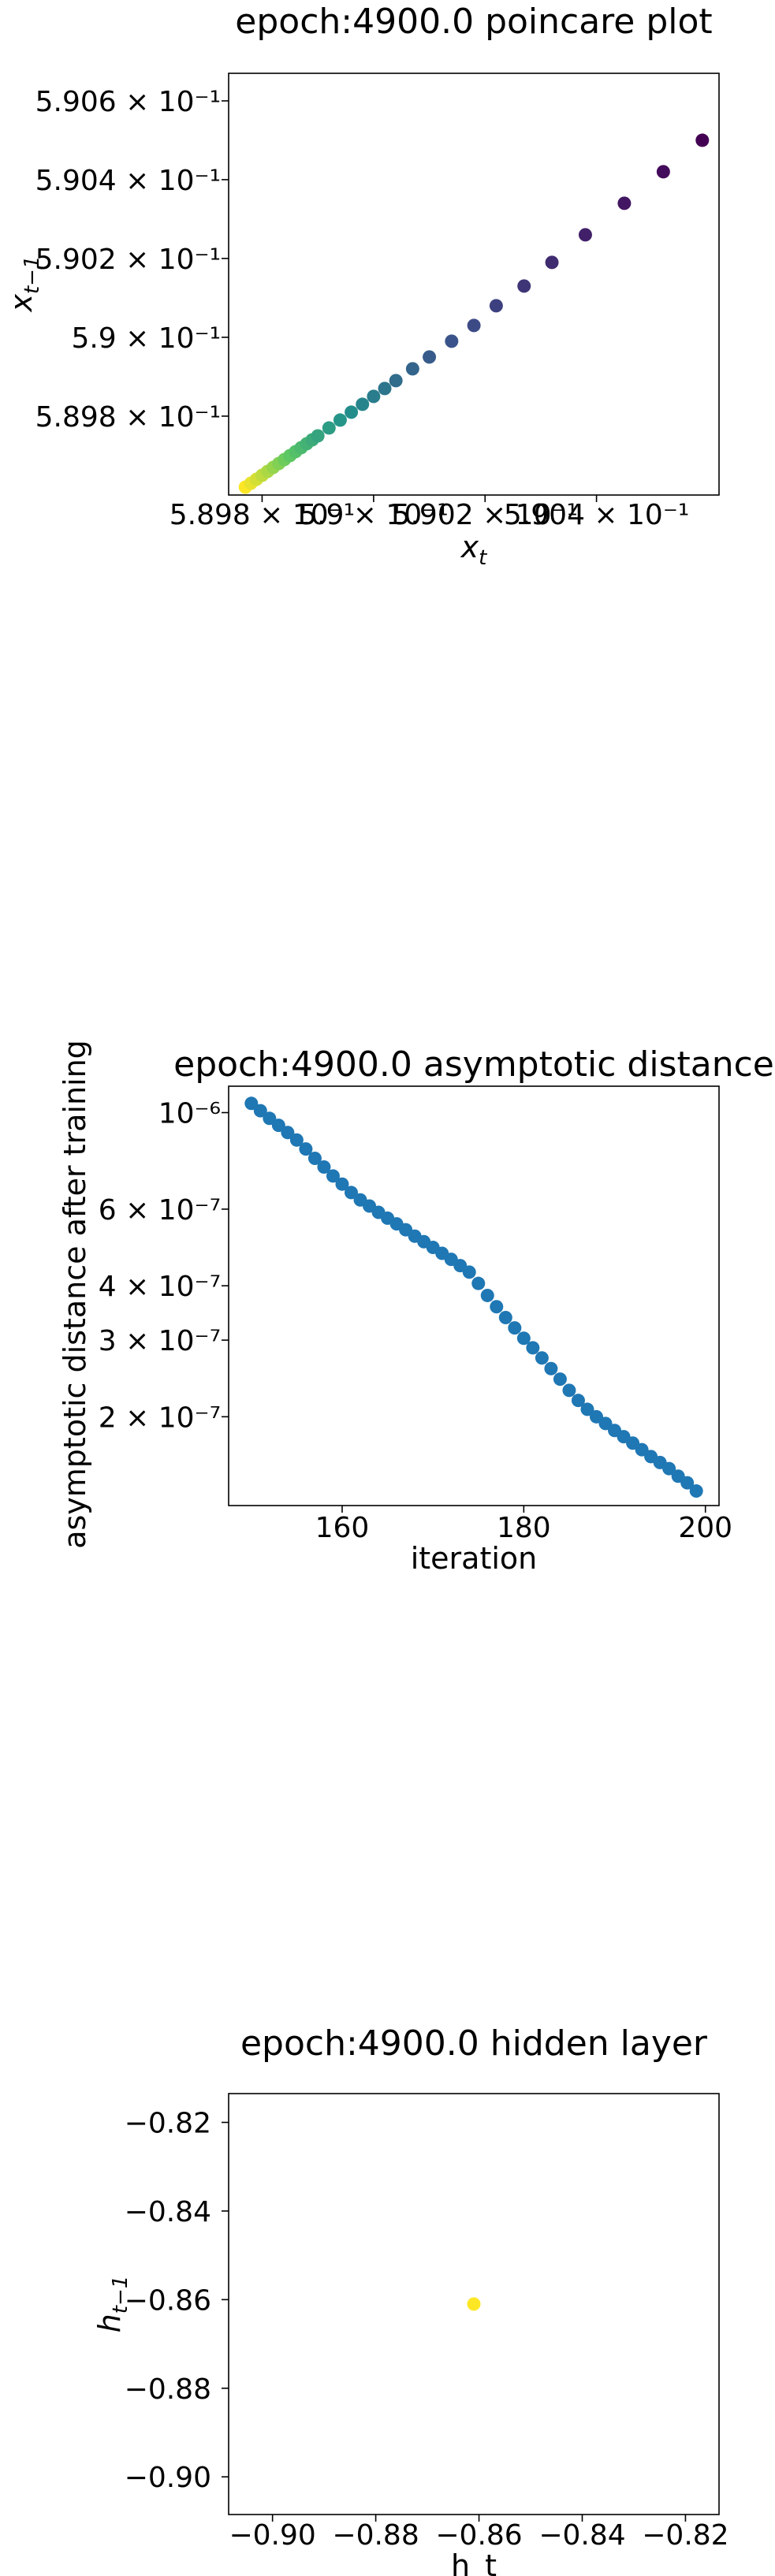  Describe the element at coordinates (474, 2562) in the screenshot. I see `x-axis-label: h_t` at that location.